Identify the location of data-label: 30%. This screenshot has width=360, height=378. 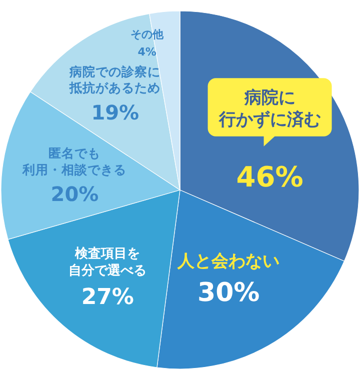
(228, 293).